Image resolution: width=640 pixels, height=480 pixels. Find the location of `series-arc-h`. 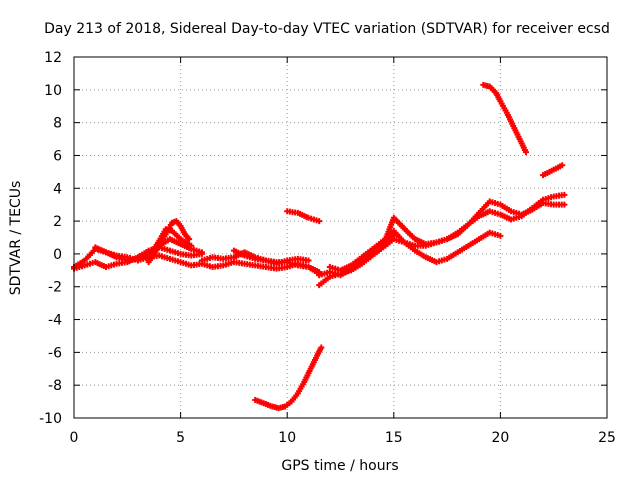

series-arc-h is located at coordinates (303, 216).